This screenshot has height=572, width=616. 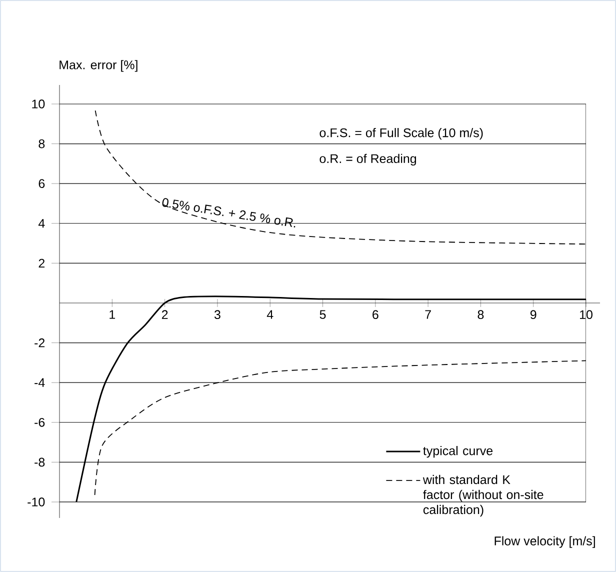 What do you see at coordinates (41, 183) in the screenshot?
I see `y-tick-label: 6` at bounding box center [41, 183].